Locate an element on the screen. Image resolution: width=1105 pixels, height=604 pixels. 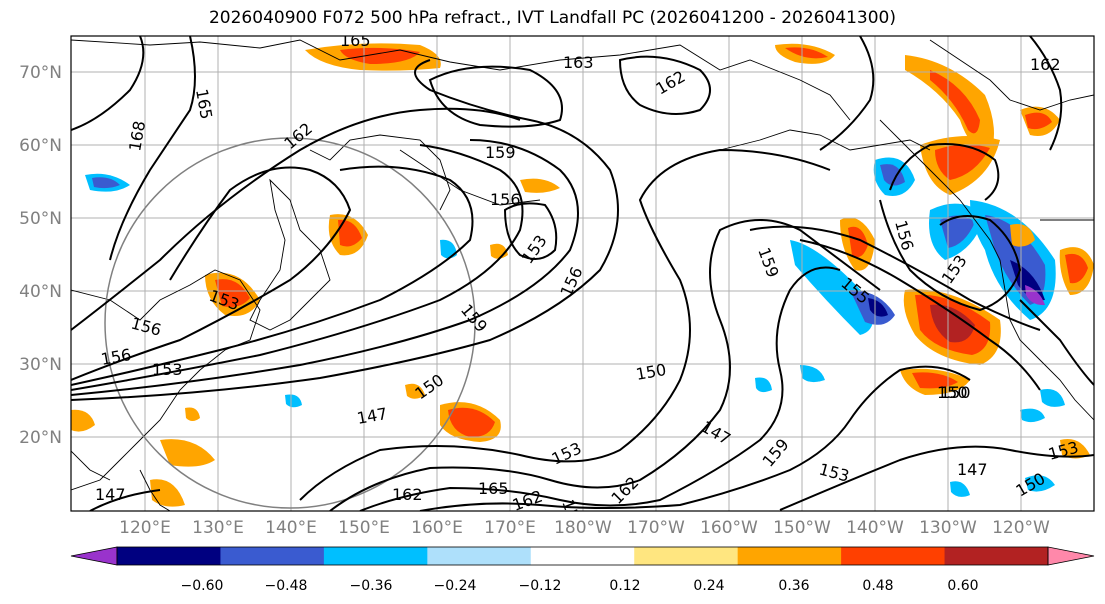
colorbar-tick-label: 0.36 is located at coordinates (793, 586).